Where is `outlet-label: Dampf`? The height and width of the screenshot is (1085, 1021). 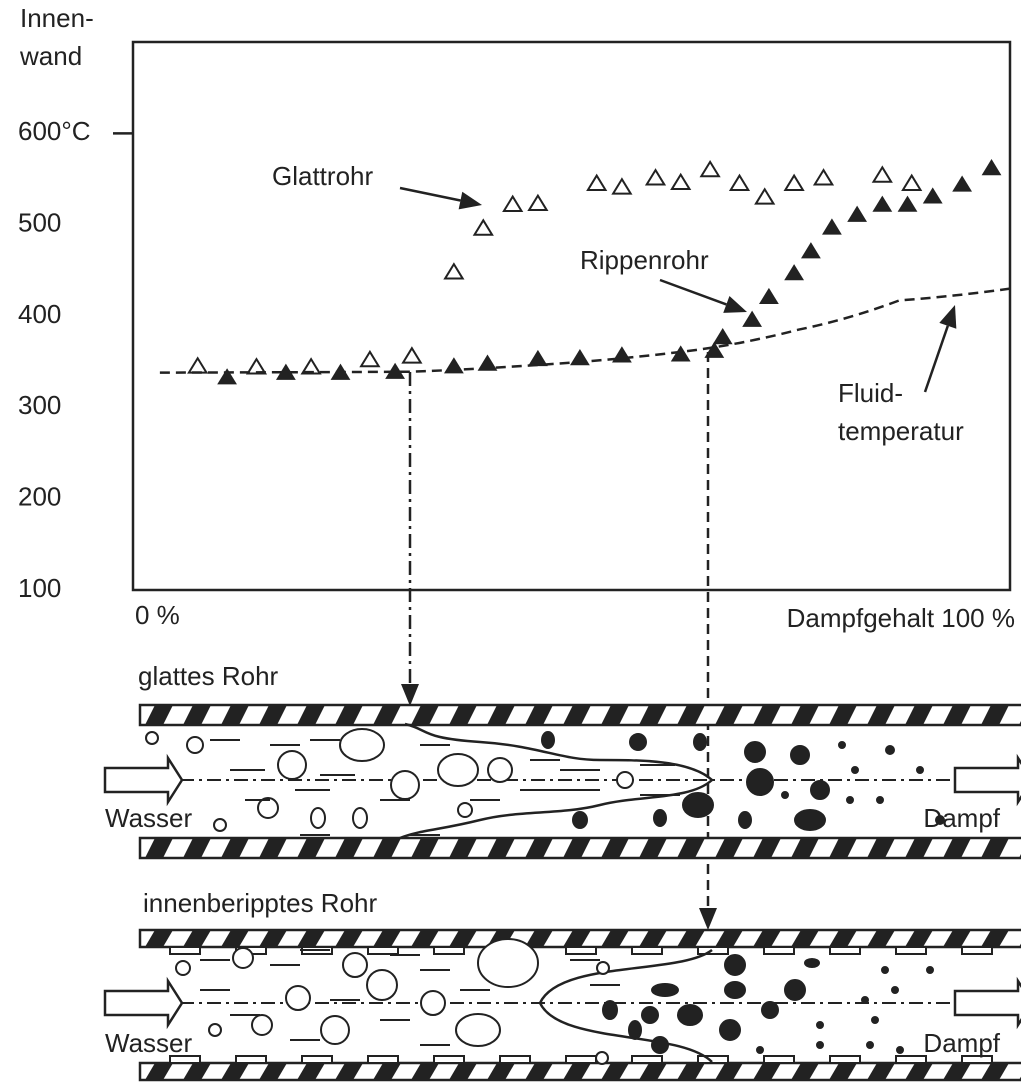
outlet-label: Dampf is located at coordinates (961, 1043).